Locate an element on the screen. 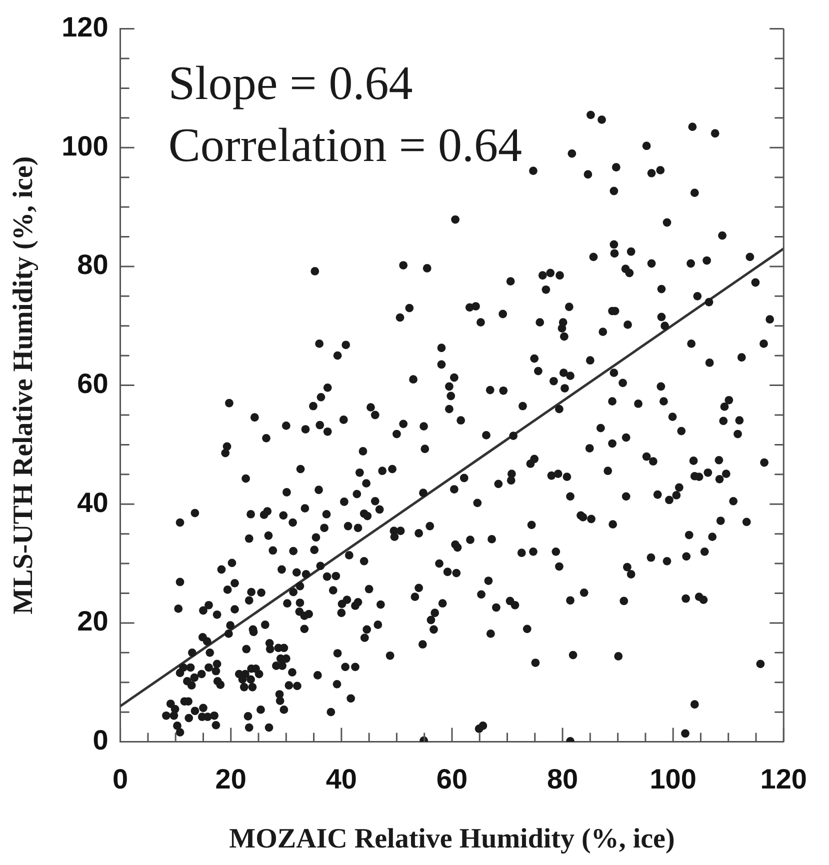 This screenshot has height=865, width=829. y-tick-label: 100 is located at coordinates (85, 146).